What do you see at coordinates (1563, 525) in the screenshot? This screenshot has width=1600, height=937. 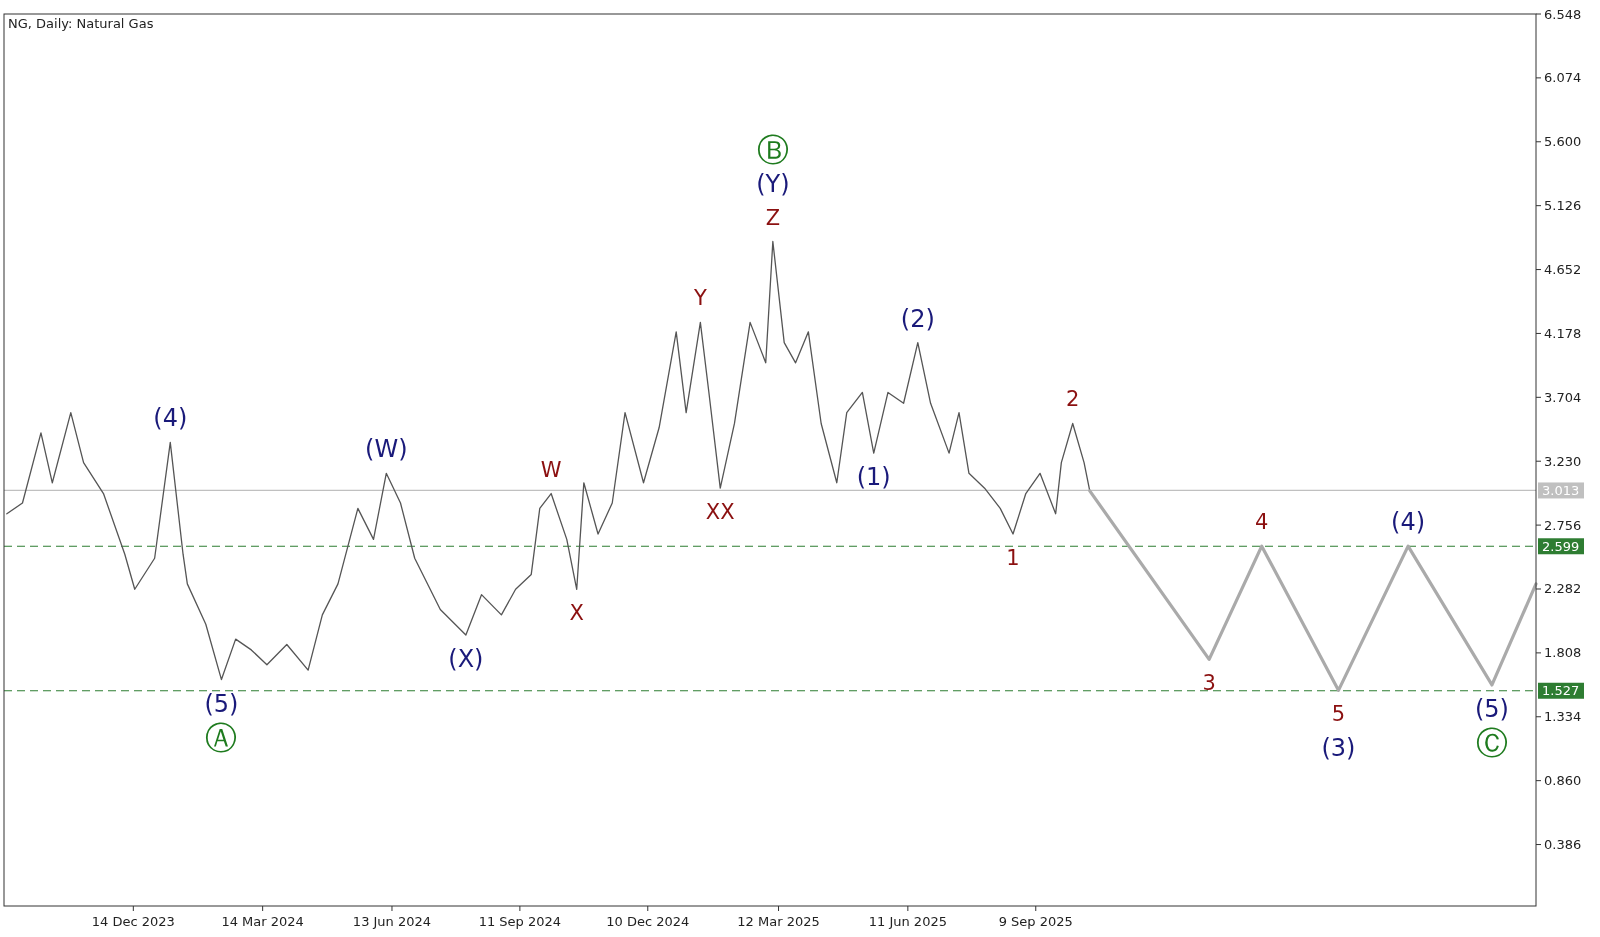 I see `y-tick-label: 2.756` at bounding box center [1563, 525].